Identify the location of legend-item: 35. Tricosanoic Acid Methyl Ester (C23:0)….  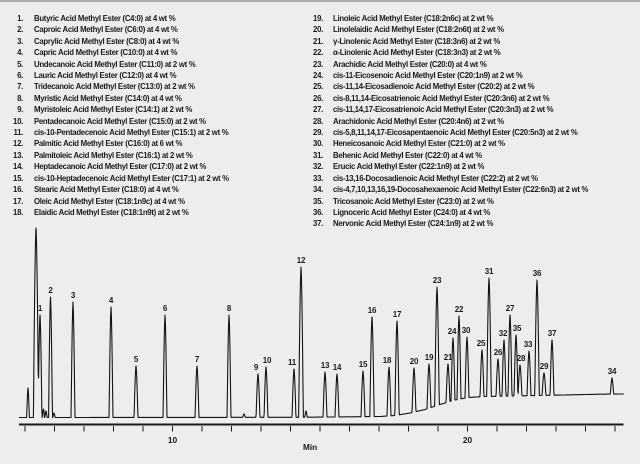
(444, 201).